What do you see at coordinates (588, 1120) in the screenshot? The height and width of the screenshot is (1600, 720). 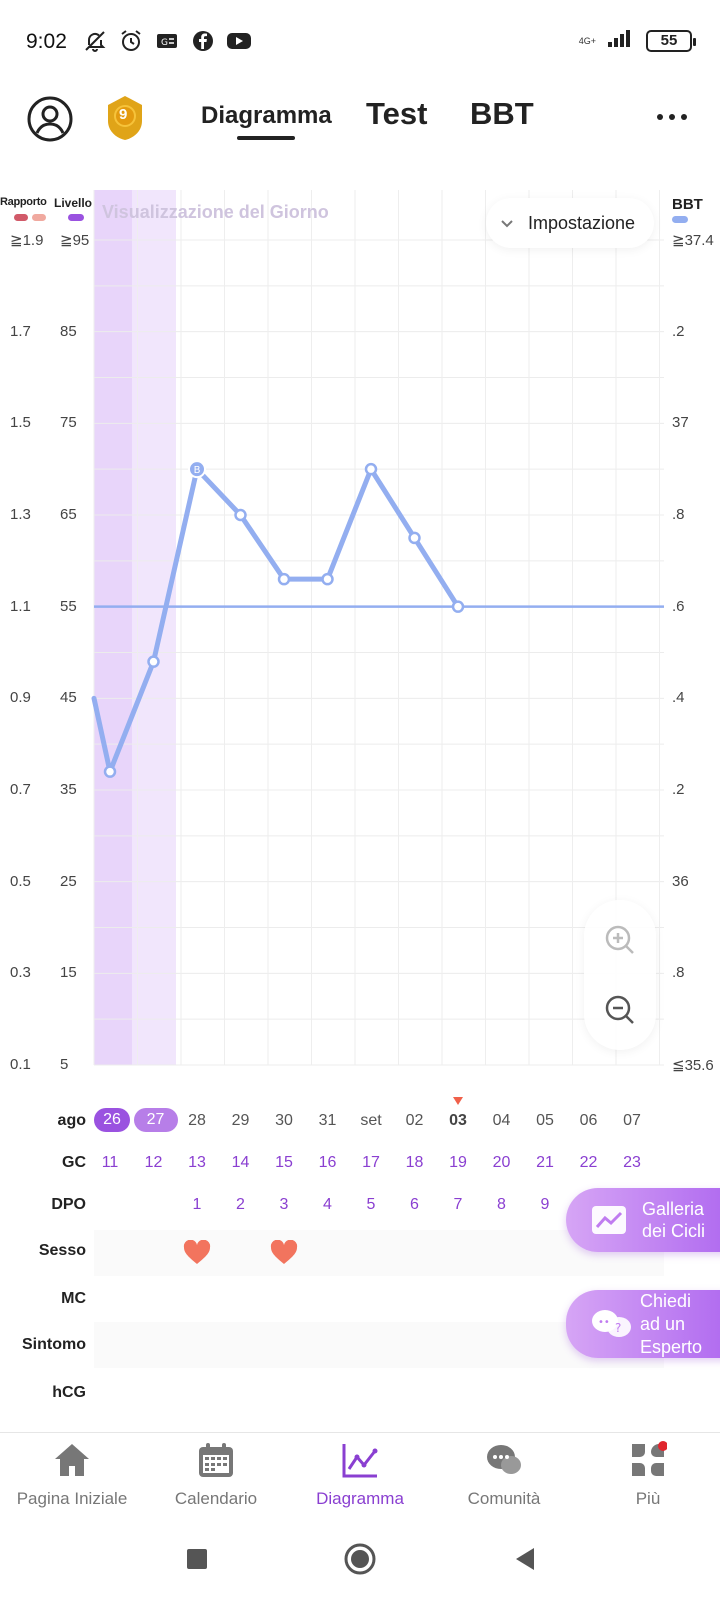 I see `date-cell: 06` at bounding box center [588, 1120].